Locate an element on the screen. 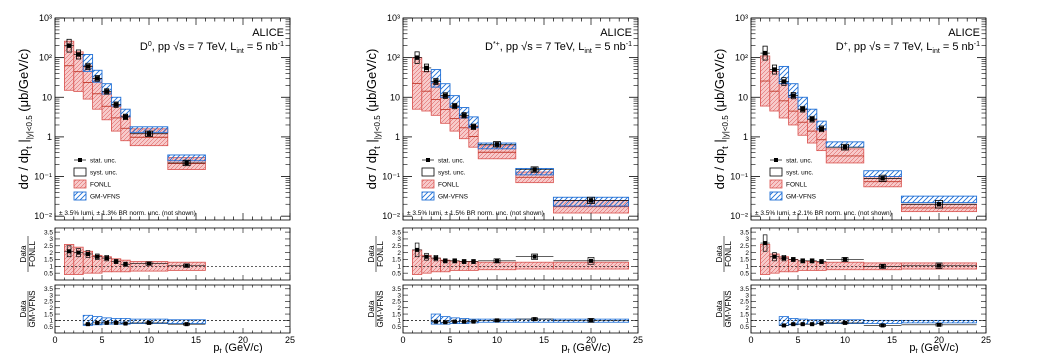  x-tick-label: 10 is located at coordinates (845, 340).